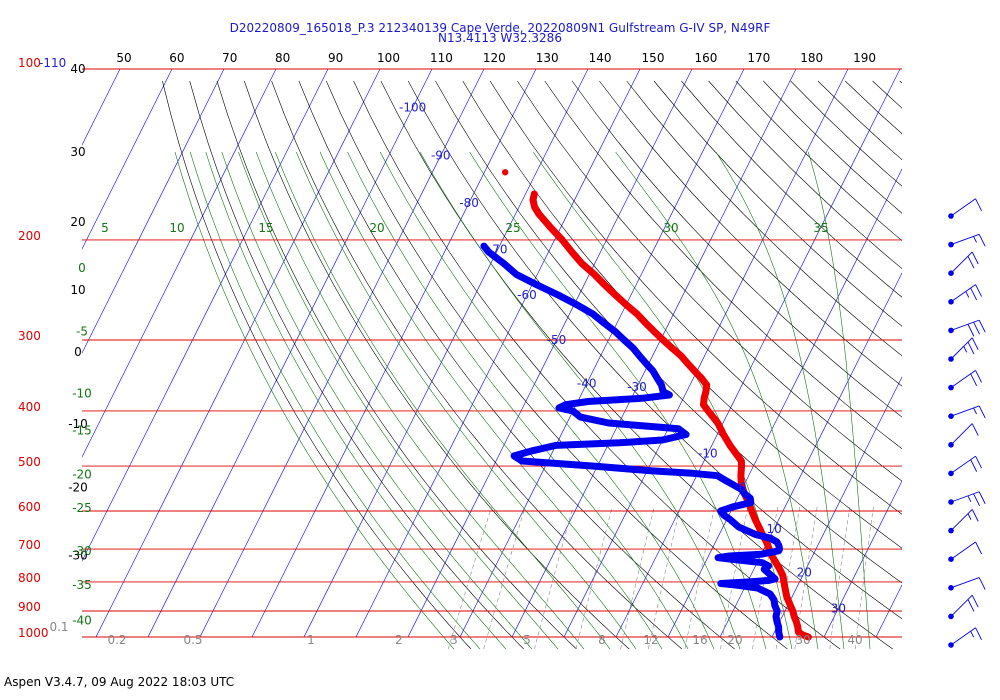  I want to click on altitude-label: 10, so click(77, 290).